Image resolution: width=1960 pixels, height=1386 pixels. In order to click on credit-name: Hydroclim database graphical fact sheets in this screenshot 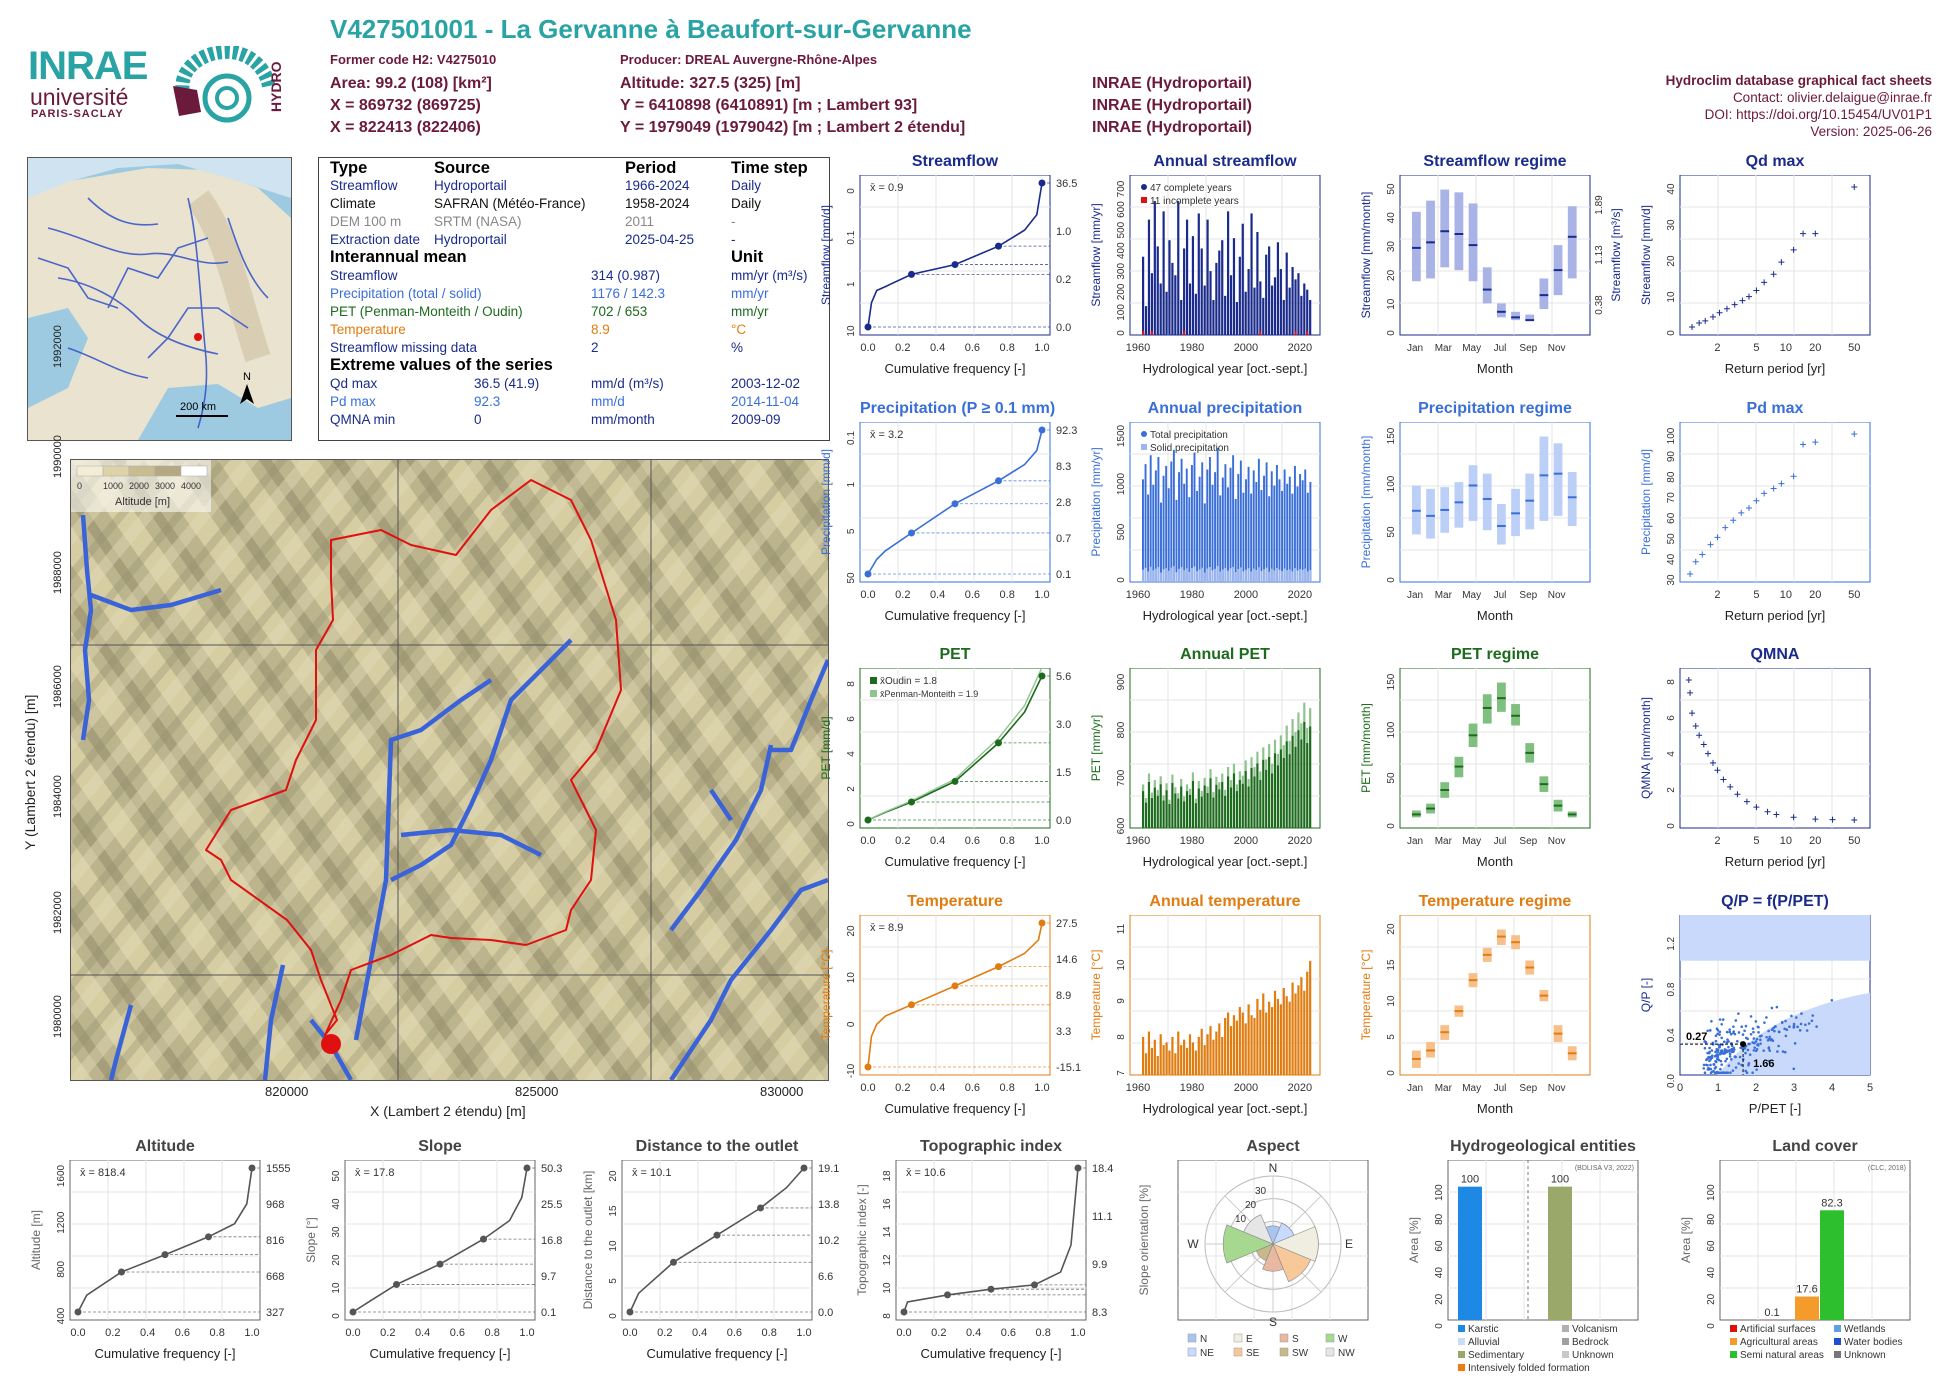, I will do `click(1798, 80)`.